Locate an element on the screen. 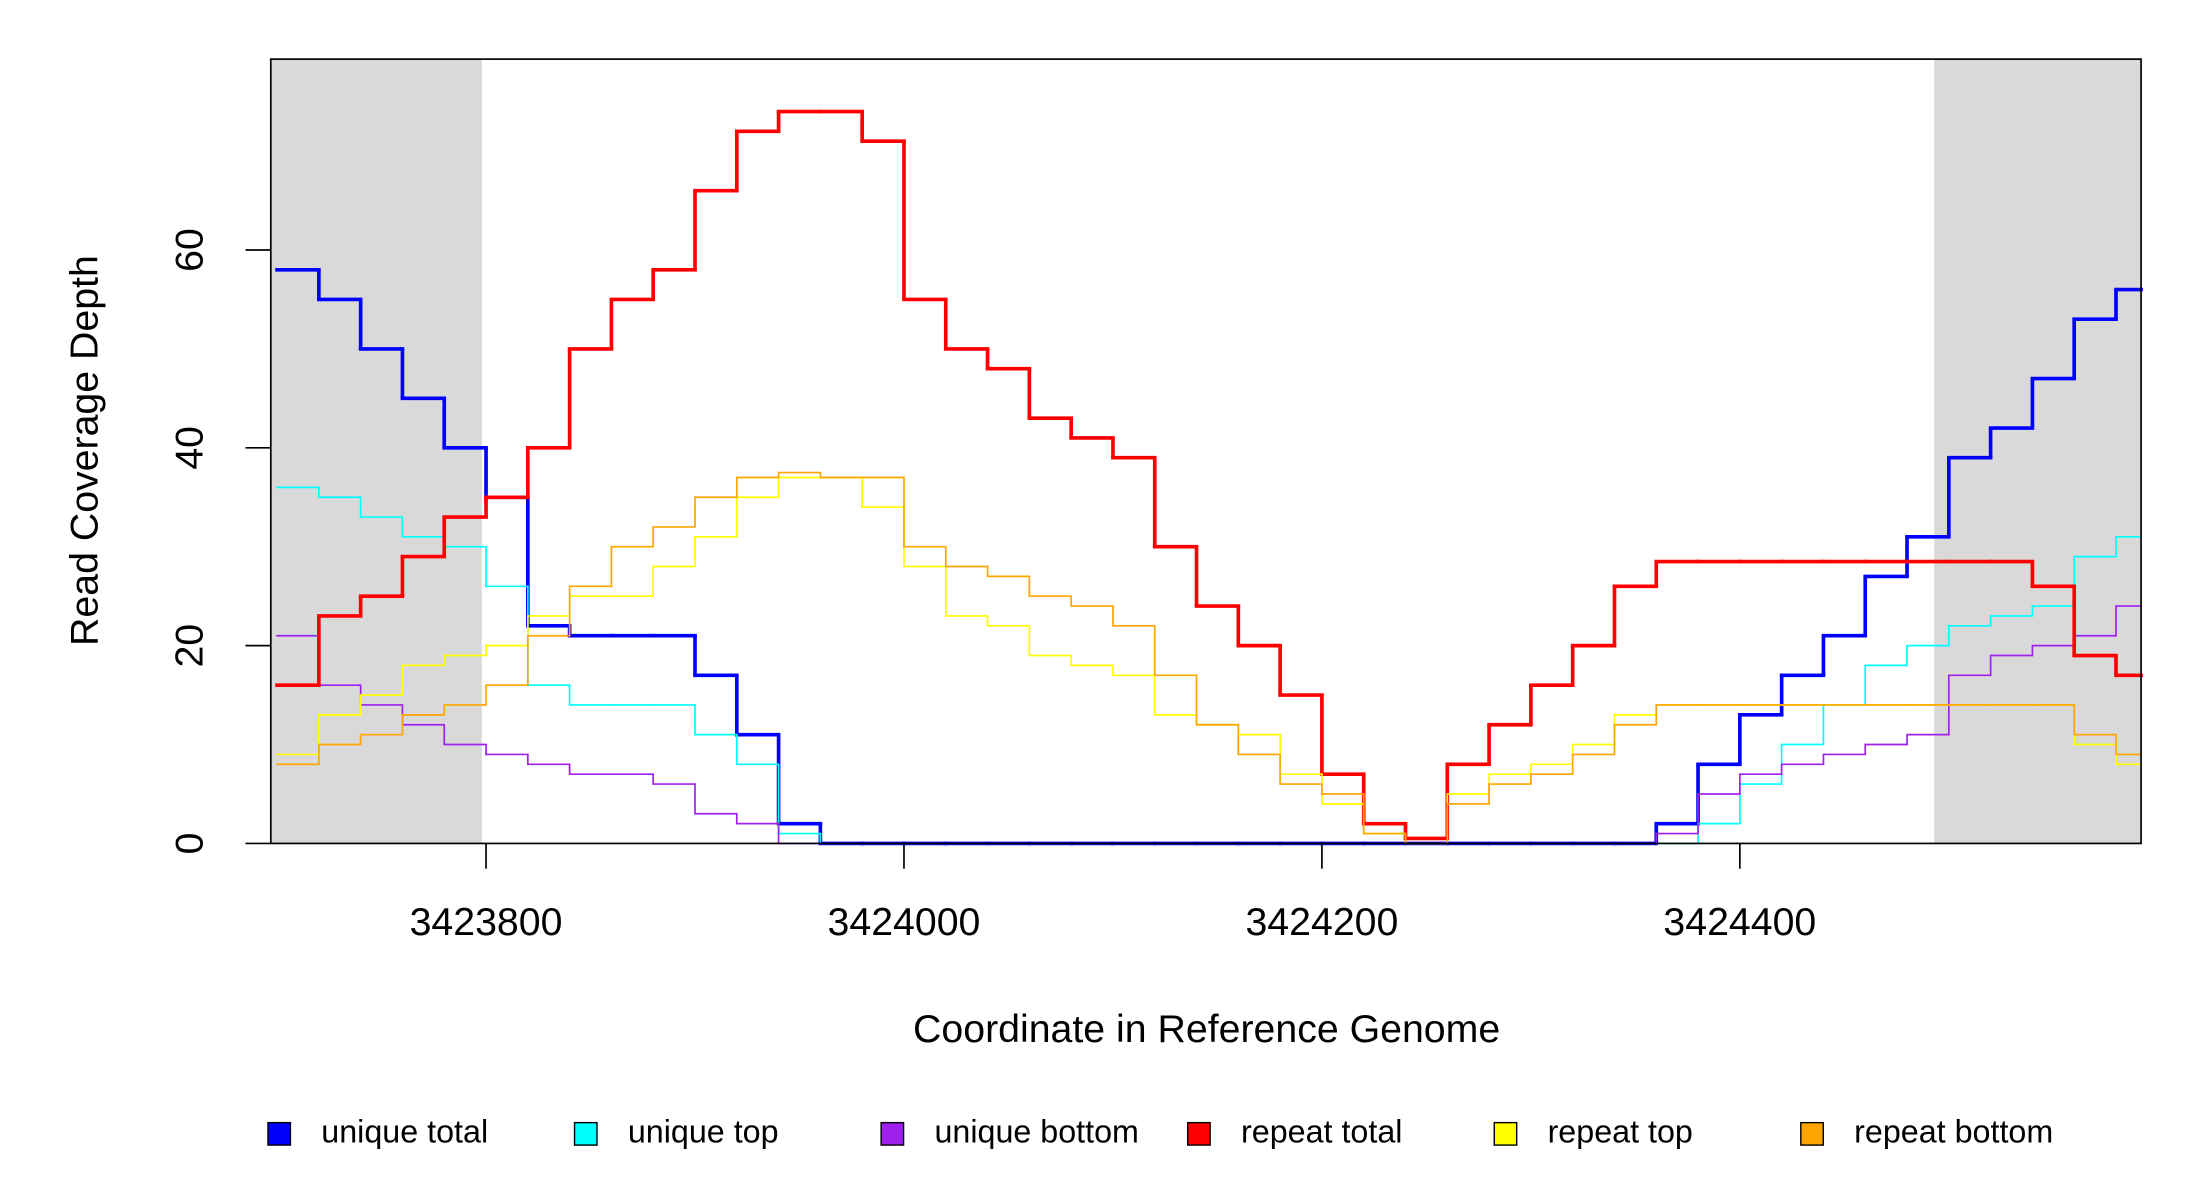  x-tick-label: 3424200 is located at coordinates (1321, 922).